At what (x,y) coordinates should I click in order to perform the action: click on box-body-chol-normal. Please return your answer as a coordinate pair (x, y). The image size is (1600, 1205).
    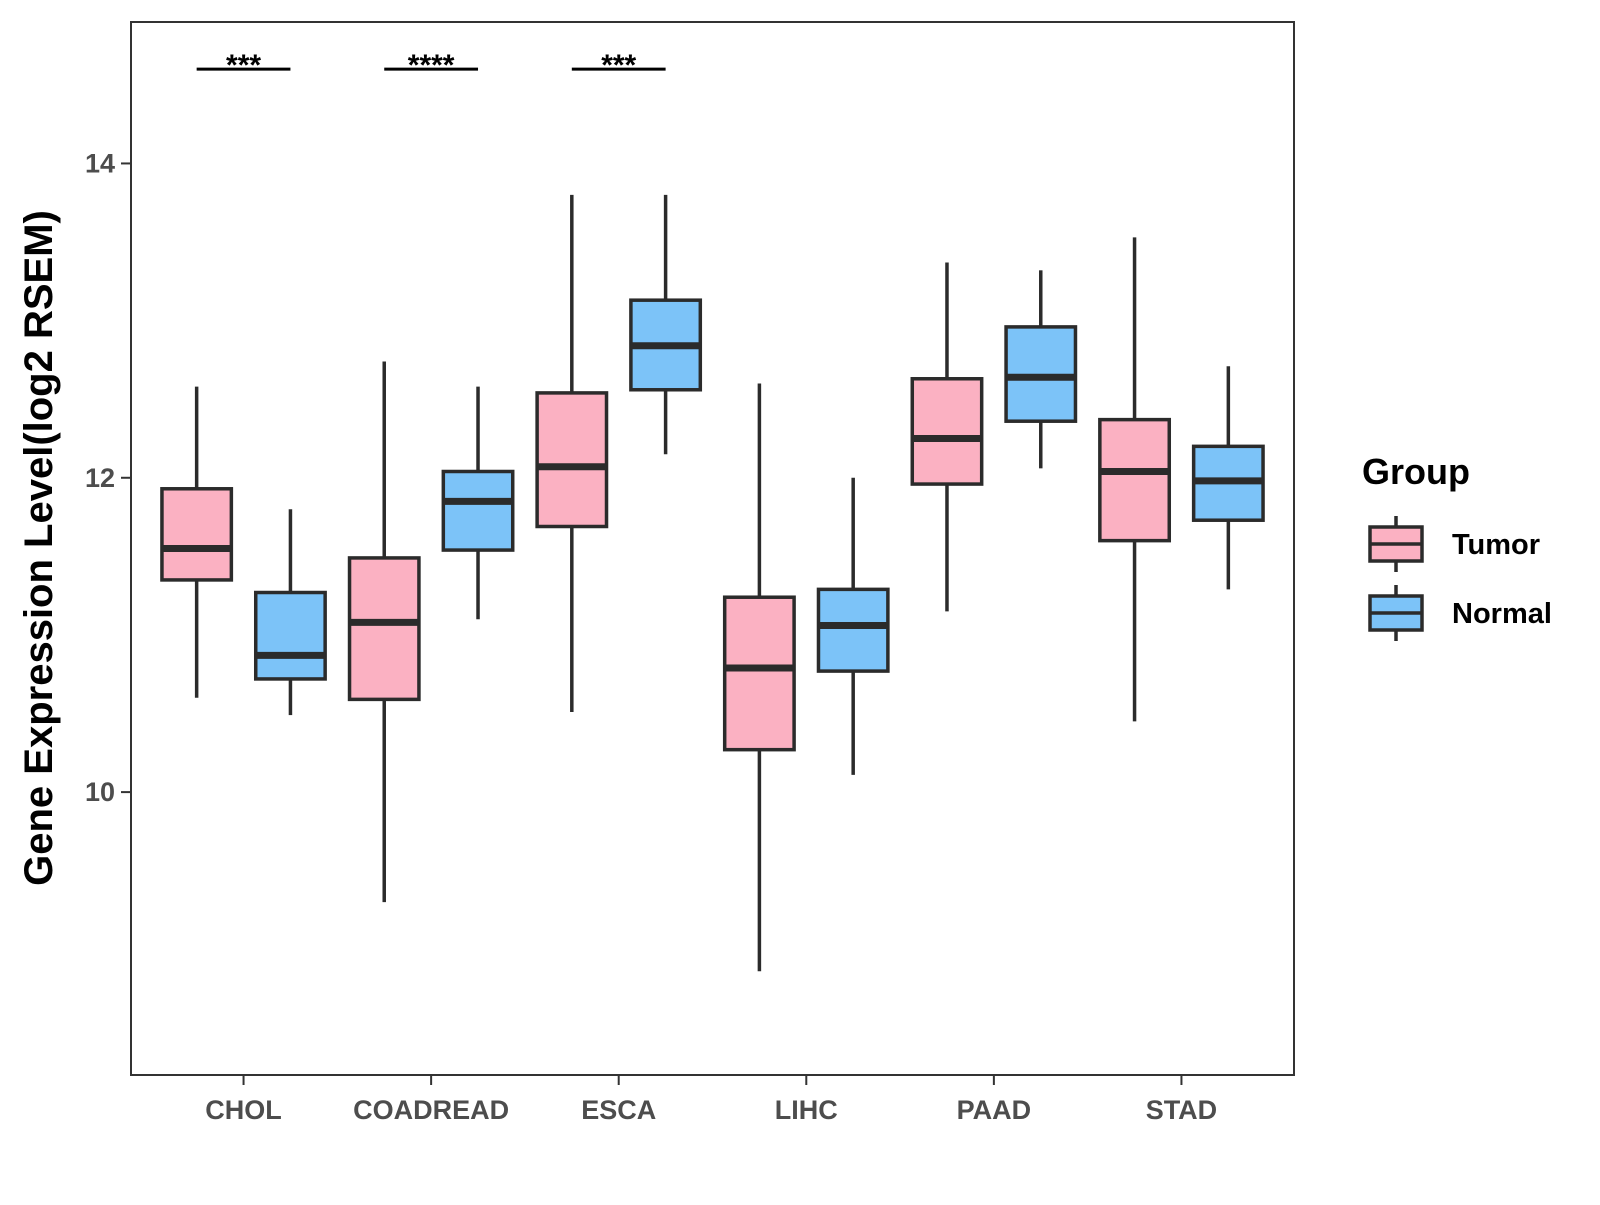
    Looking at the image, I should click on (290, 635).